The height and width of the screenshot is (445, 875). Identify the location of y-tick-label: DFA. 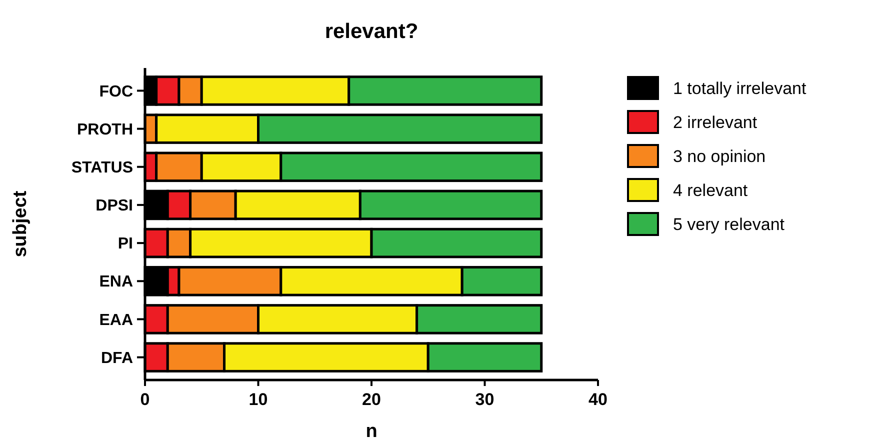
(117, 358).